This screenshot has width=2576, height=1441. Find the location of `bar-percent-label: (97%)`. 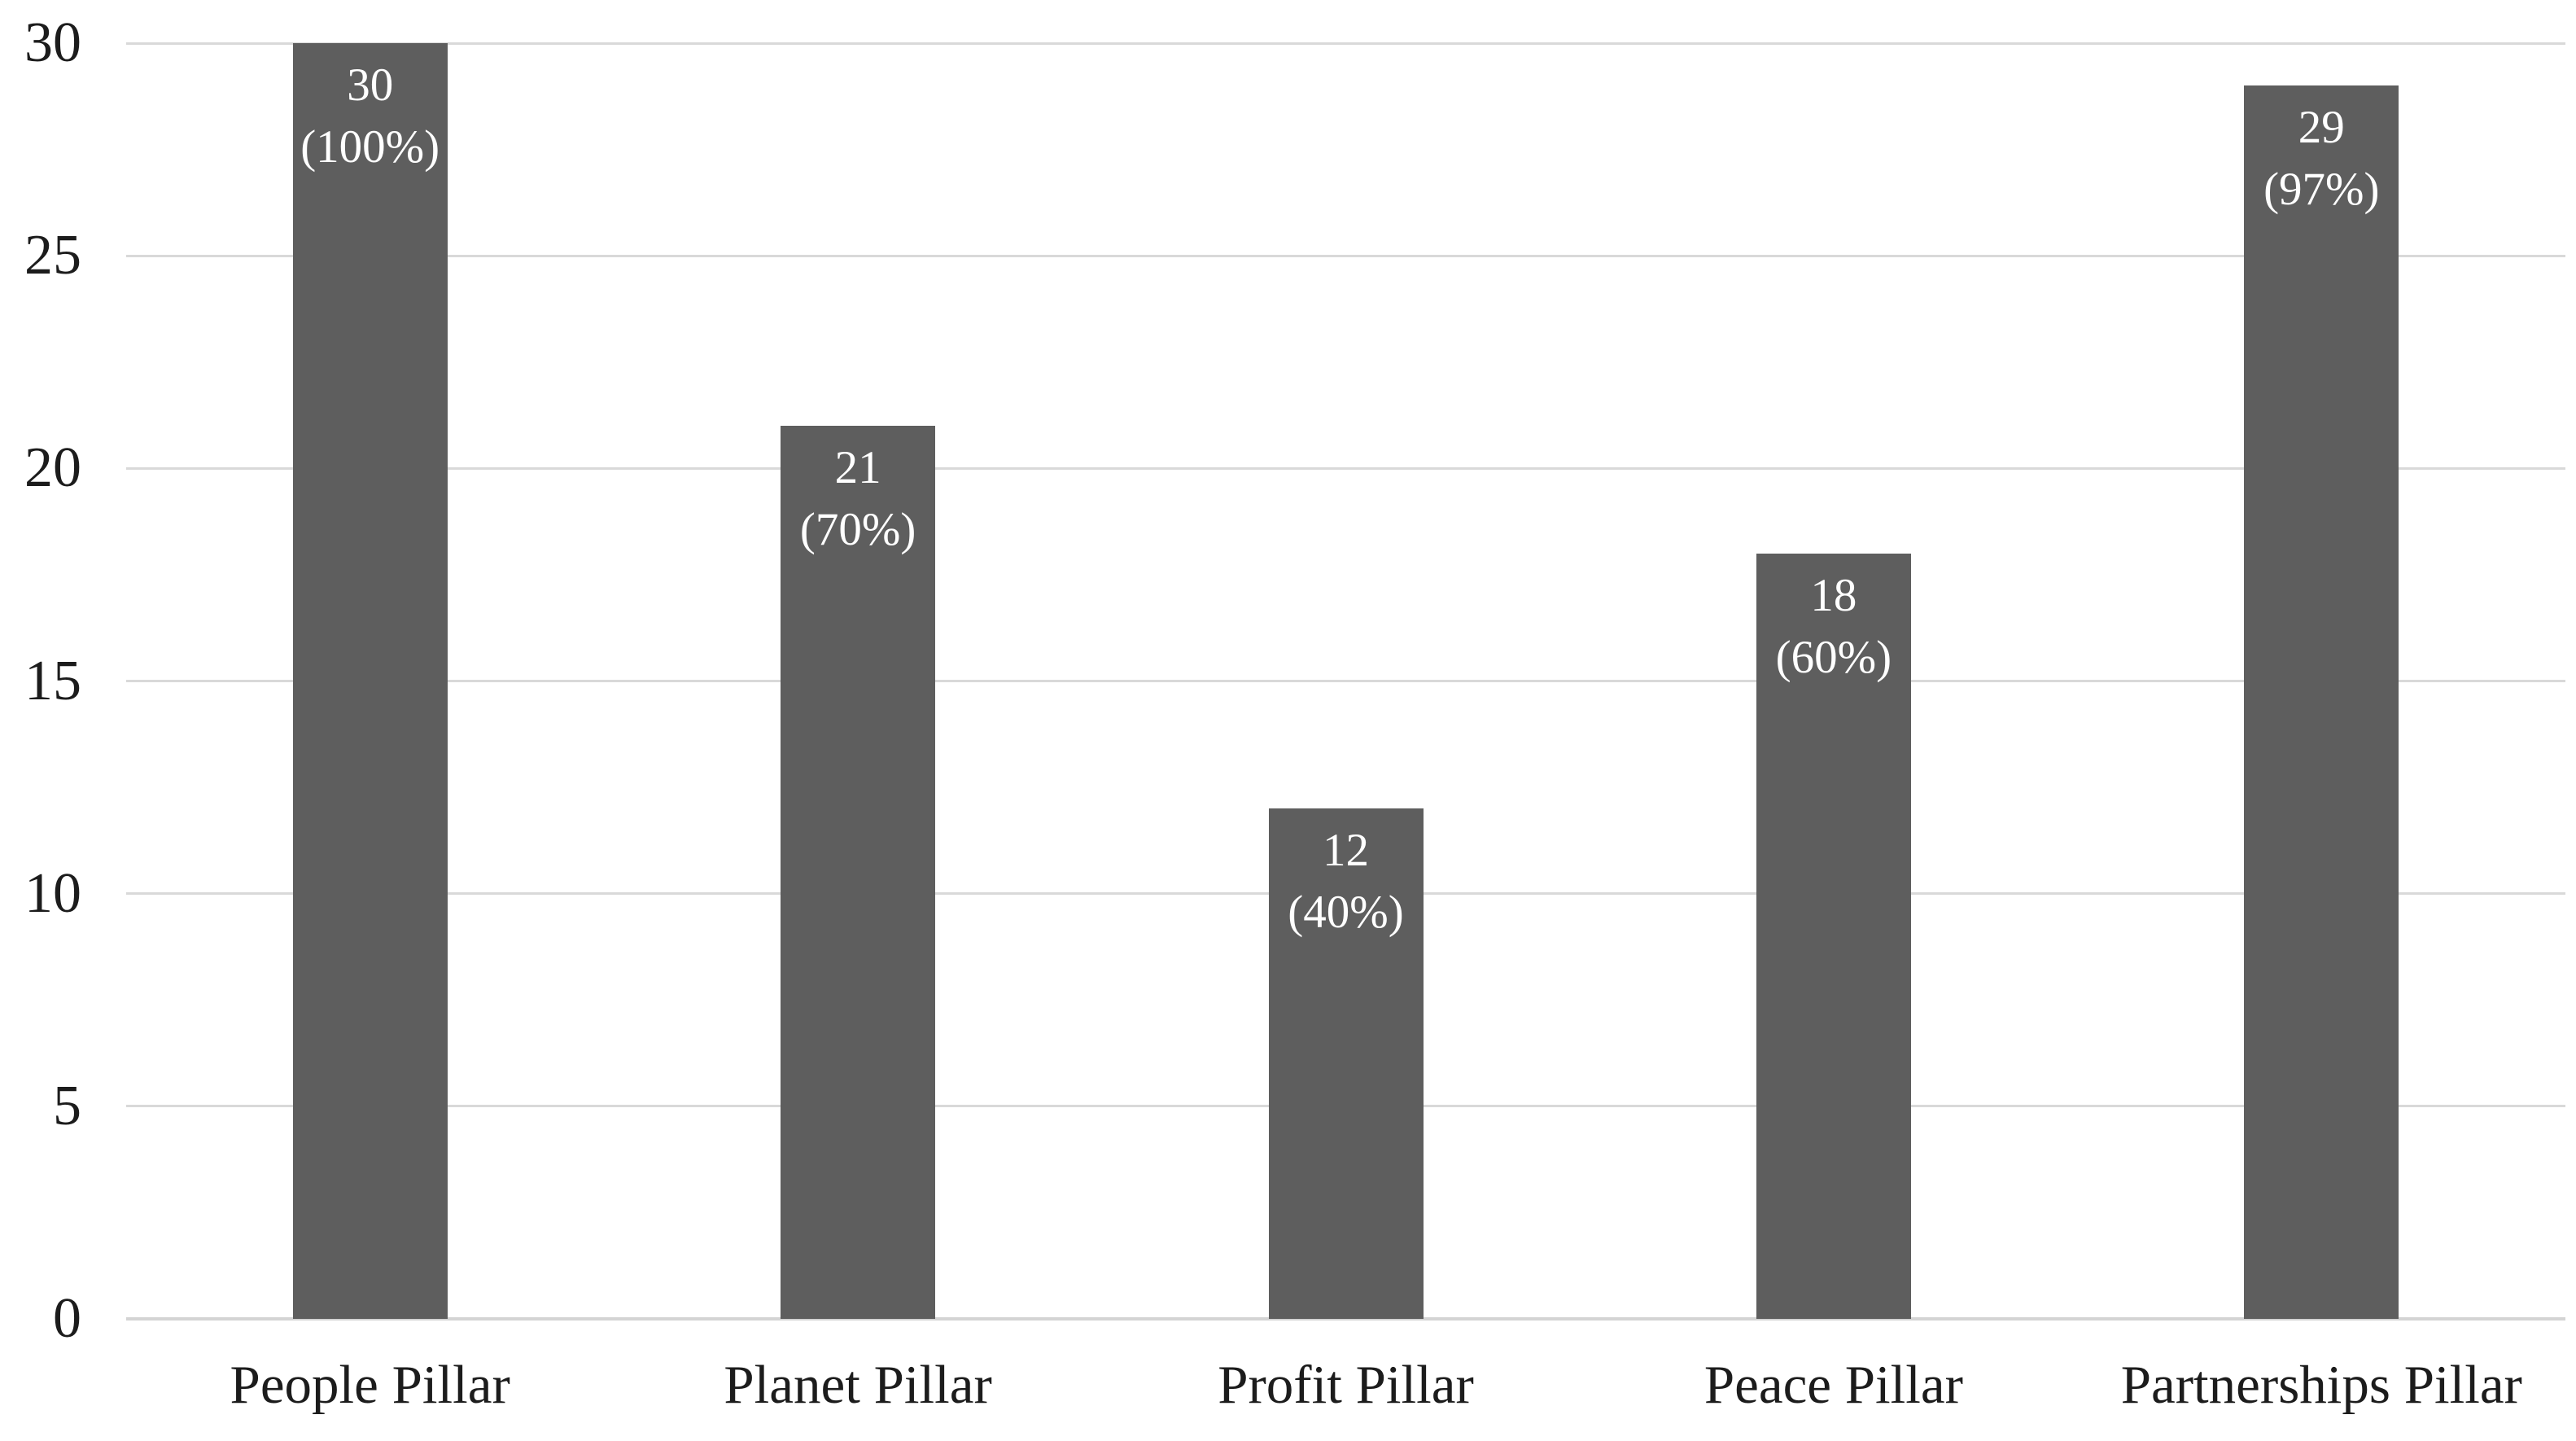

bar-percent-label: (97%) is located at coordinates (2321, 190).